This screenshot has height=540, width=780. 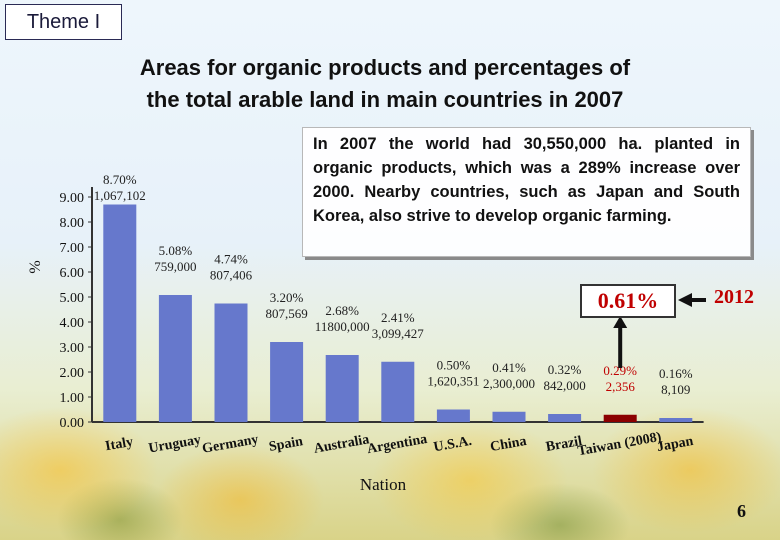 I want to click on y-tick-label: 3.00, so click(x=72, y=348).